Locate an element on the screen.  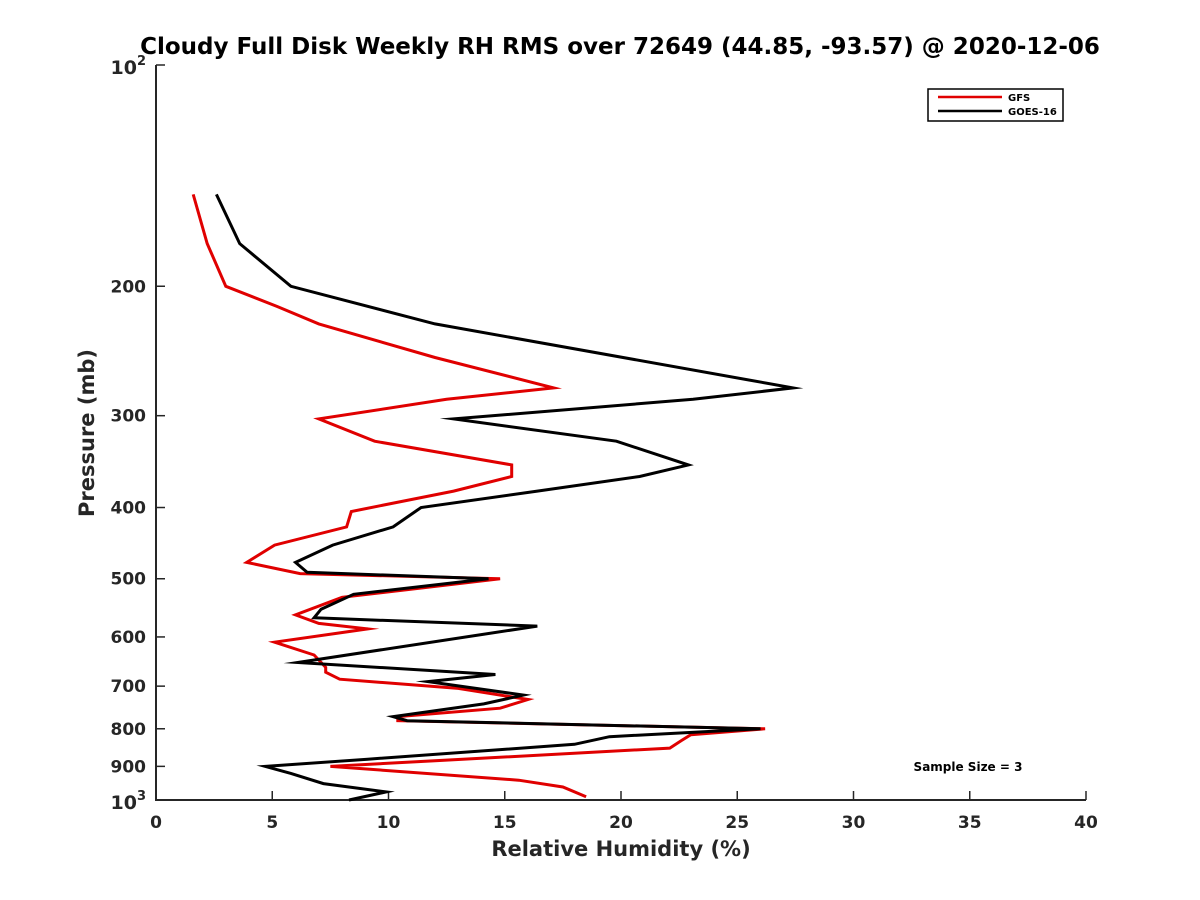
y-tick-exponent: 2 is located at coordinates (141, 61).